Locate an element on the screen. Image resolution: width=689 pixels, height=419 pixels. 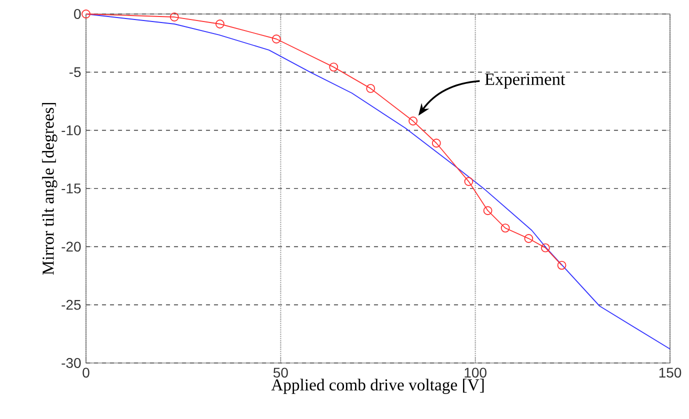
y-tick-label: 0 is located at coordinates (77, 14).